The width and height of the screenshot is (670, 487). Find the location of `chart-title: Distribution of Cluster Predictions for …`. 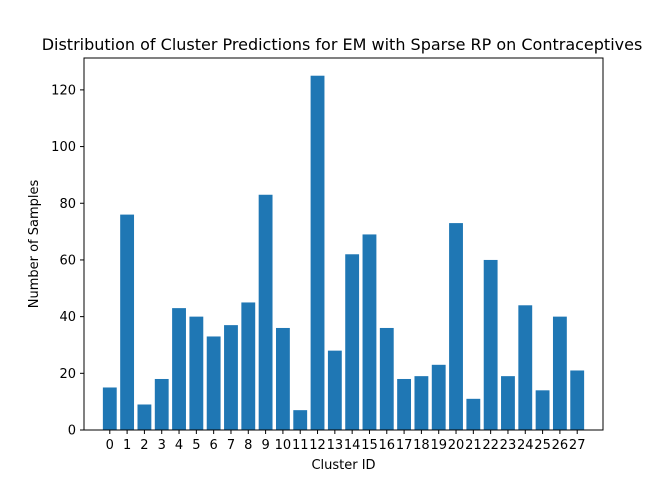

chart-title: Distribution of Cluster Predictions for … is located at coordinates (342, 44).